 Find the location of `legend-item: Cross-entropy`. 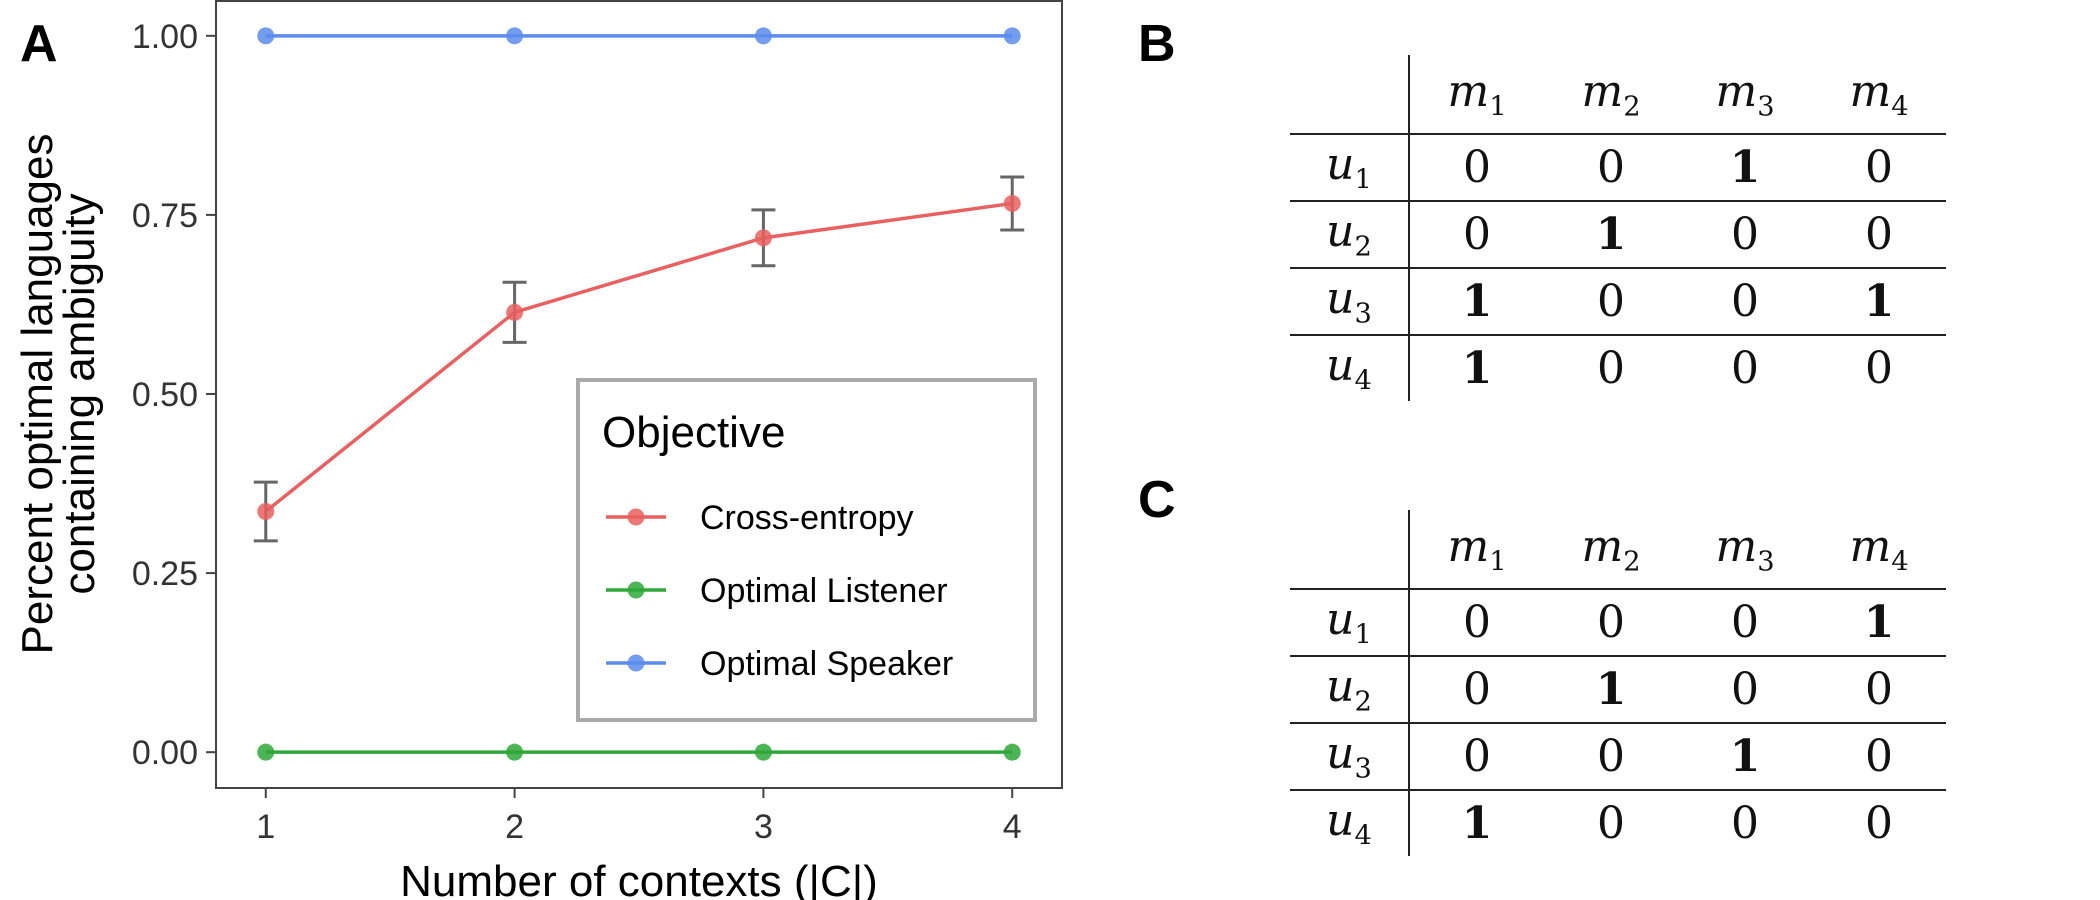

legend-item: Cross-entropy is located at coordinates (760, 518).